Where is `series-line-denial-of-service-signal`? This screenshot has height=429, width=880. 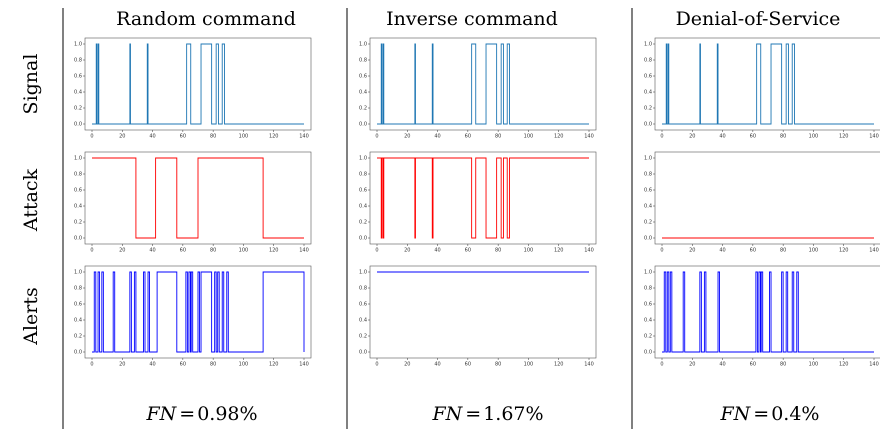 series-line-denial-of-service-signal is located at coordinates (768, 84).